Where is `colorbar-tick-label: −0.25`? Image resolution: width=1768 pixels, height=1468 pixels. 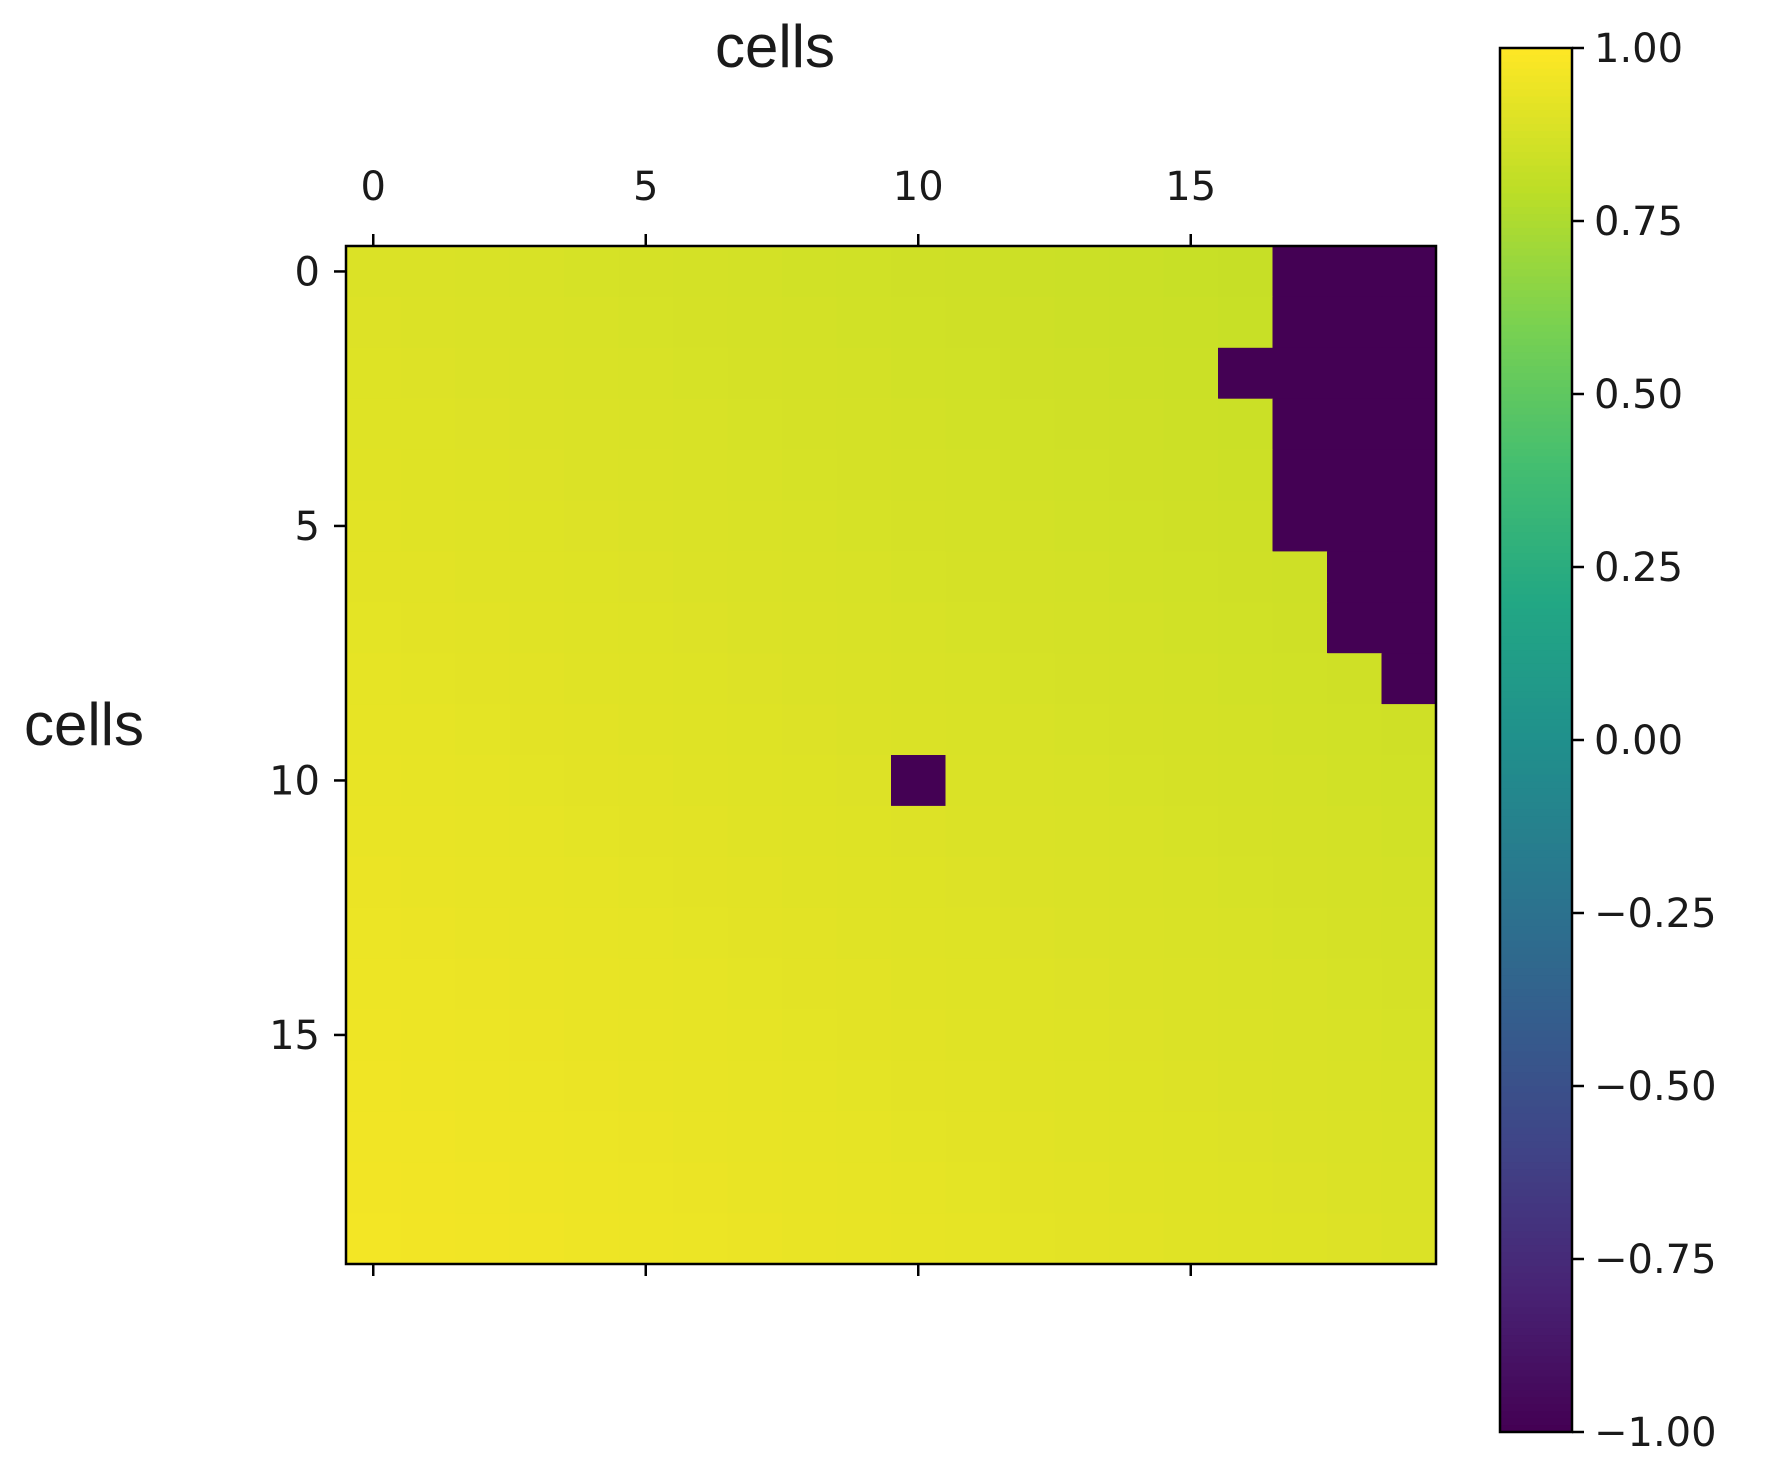
colorbar-tick-label: −0.25 is located at coordinates (1655, 914).